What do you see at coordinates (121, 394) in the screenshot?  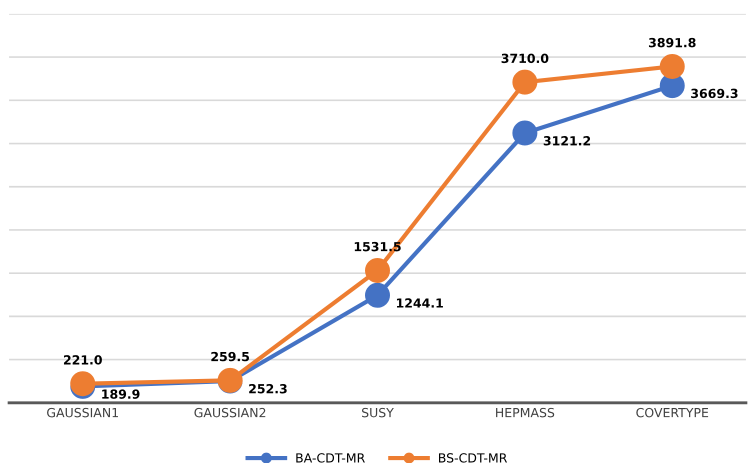 I see `data-label: 189.9` at bounding box center [121, 394].